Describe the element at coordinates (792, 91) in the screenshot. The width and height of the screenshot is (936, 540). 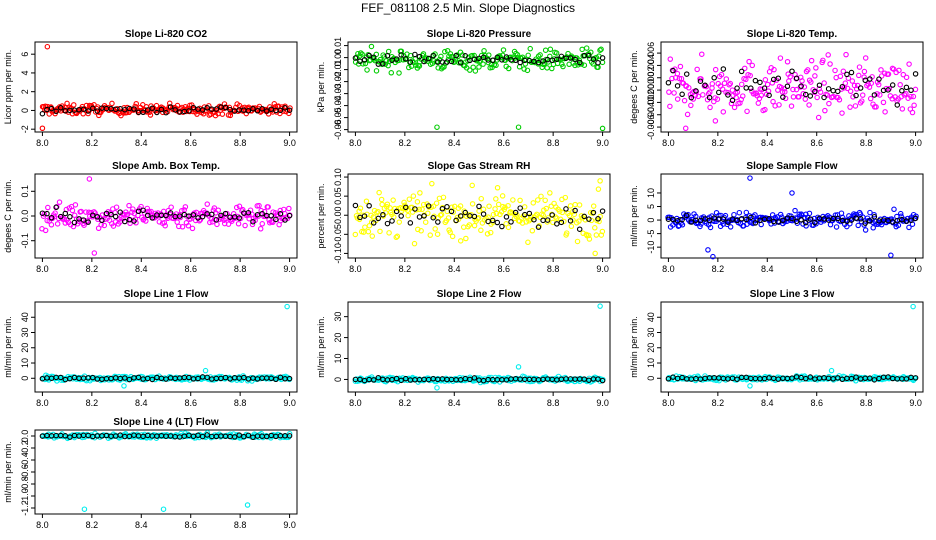
I see `data-series` at that location.